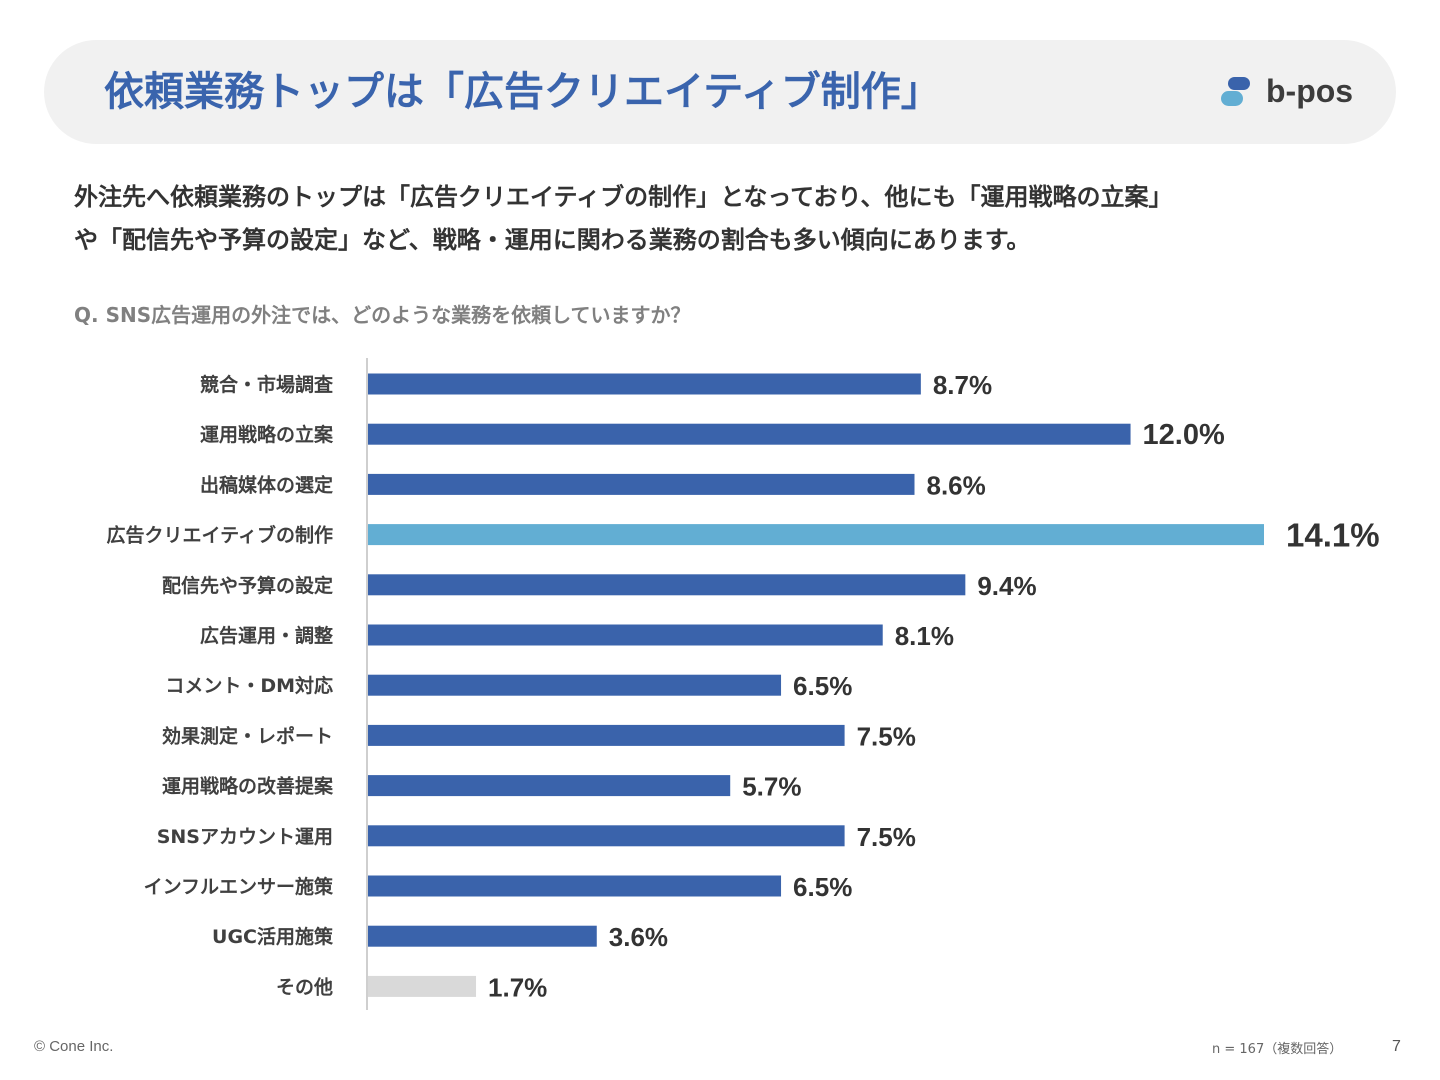  Describe the element at coordinates (638, 937) in the screenshot. I see `data-label: 3.6%` at that location.